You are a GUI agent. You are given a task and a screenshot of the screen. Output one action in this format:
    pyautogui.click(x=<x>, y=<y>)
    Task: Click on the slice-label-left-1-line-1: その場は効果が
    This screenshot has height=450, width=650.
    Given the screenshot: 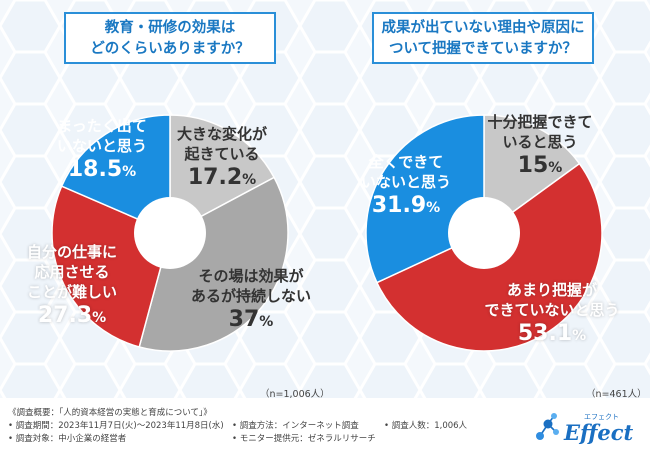 What is the action you would take?
    pyautogui.click(x=251, y=276)
    